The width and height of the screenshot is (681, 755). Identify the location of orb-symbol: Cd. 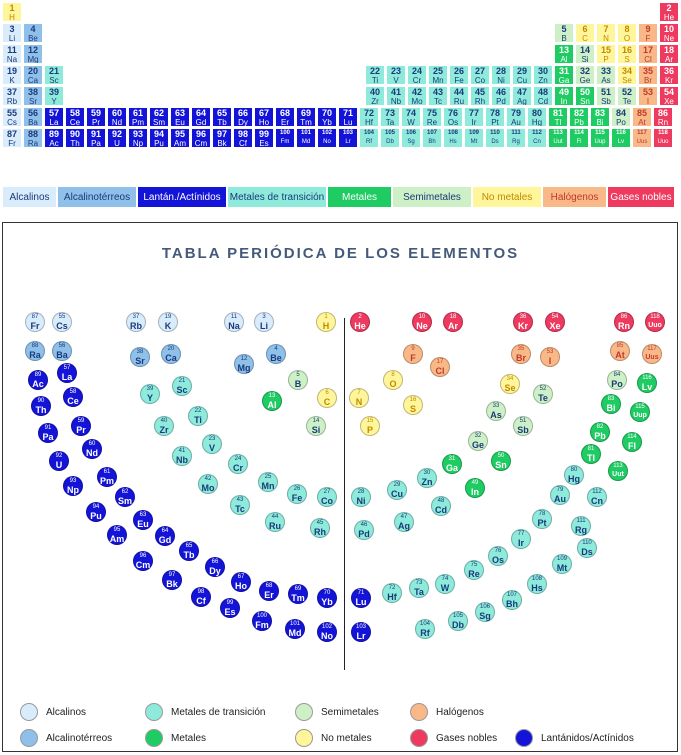
(441, 510).